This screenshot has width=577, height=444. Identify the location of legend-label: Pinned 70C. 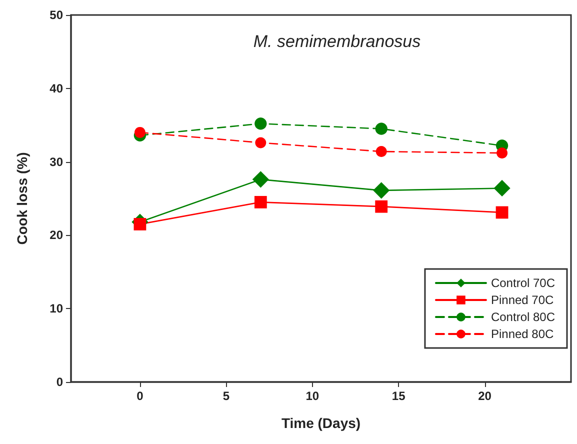
(522, 300).